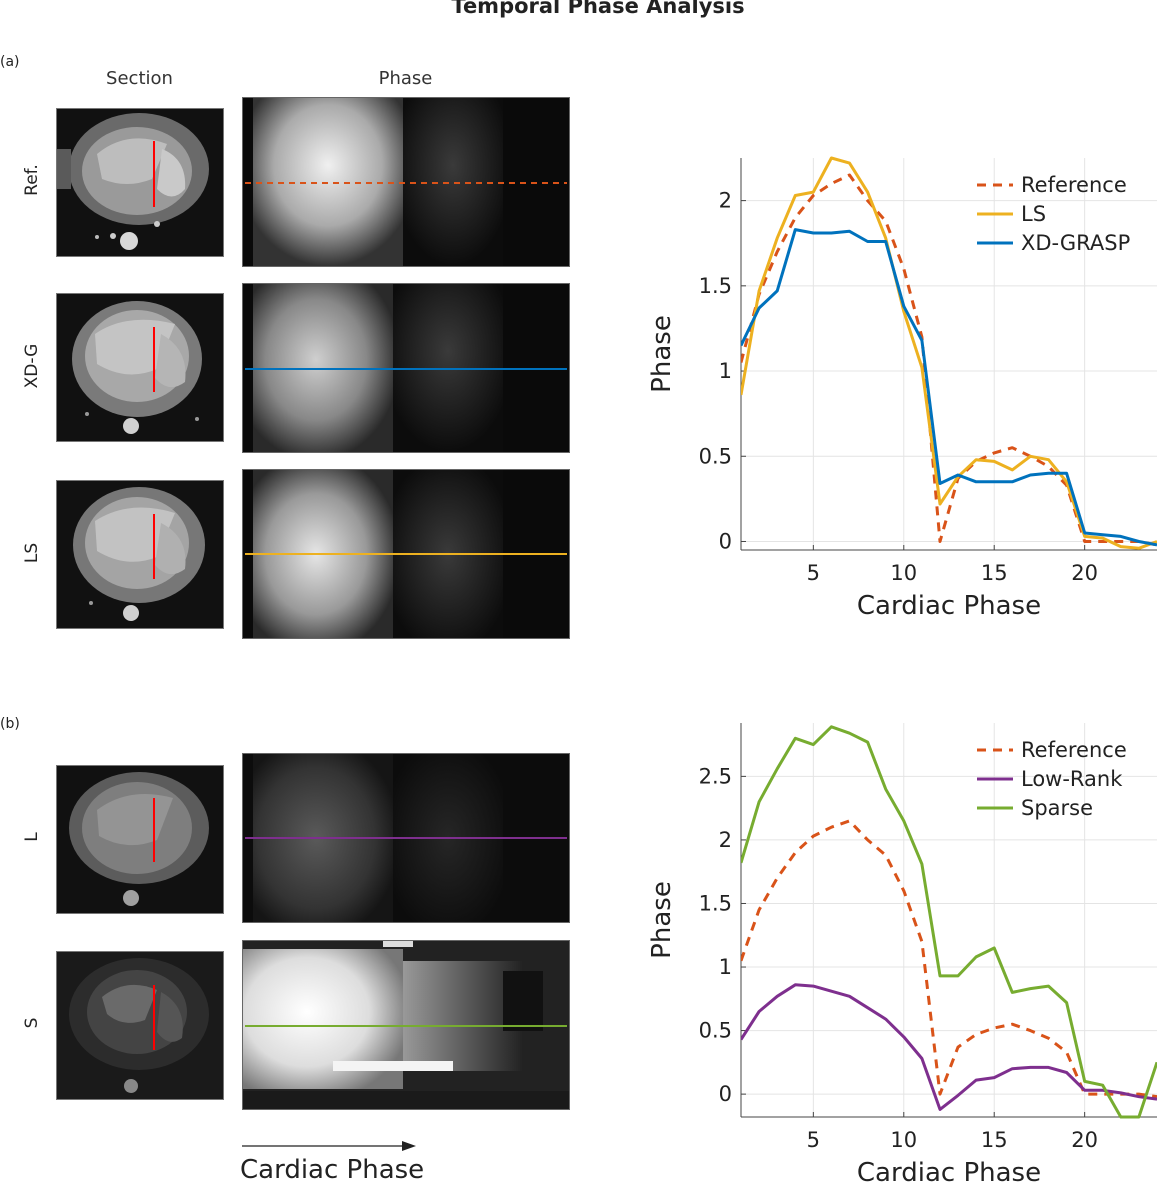 The image size is (1159, 1187). Describe the element at coordinates (1057, 808) in the screenshot. I see `legend-label: Sparse` at that location.